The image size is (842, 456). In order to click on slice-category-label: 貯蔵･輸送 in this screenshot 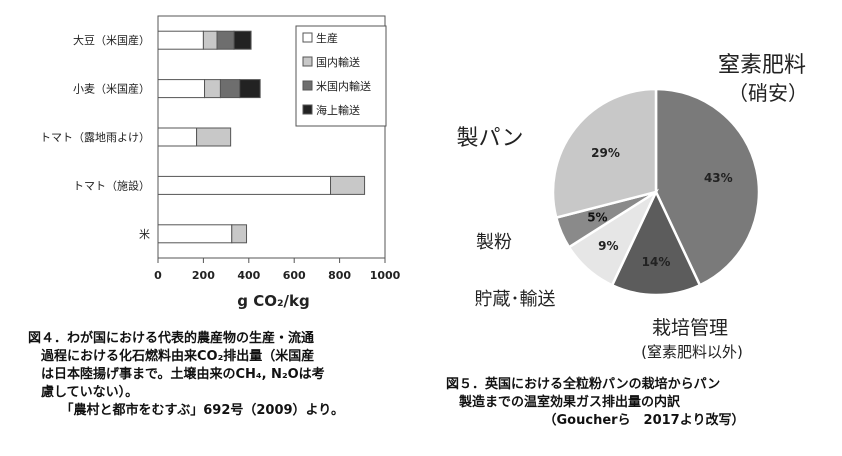, I will do `click(515, 299)`.